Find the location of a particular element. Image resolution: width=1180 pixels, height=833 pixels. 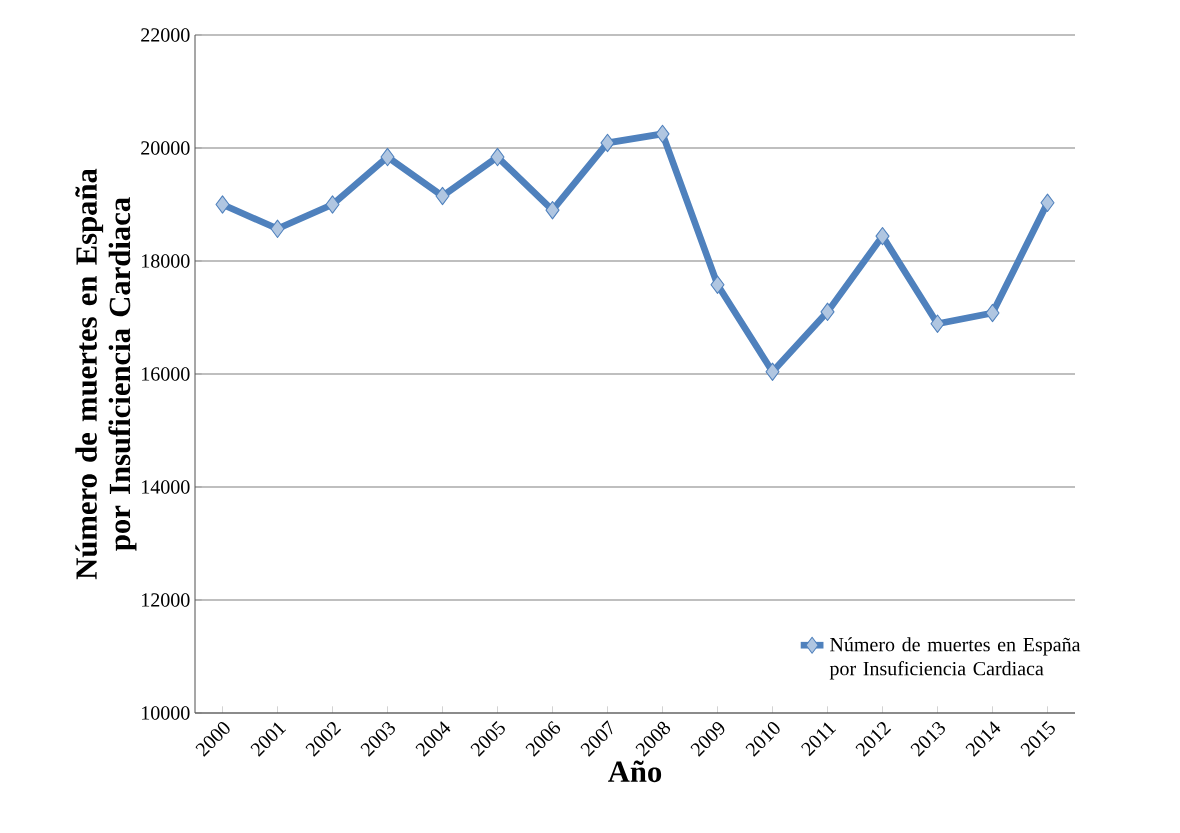

y-tick-label: 10000 is located at coordinates (166, 713).